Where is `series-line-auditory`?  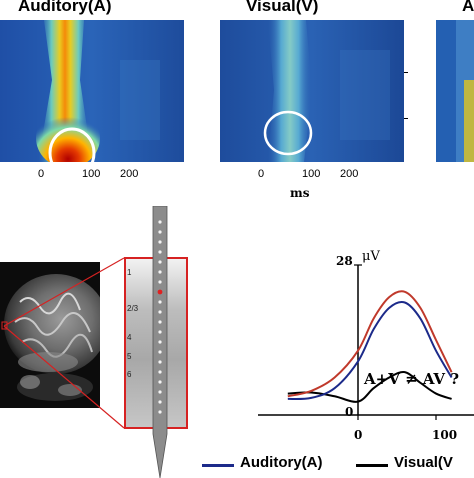
series-line-auditory is located at coordinates (370, 350).